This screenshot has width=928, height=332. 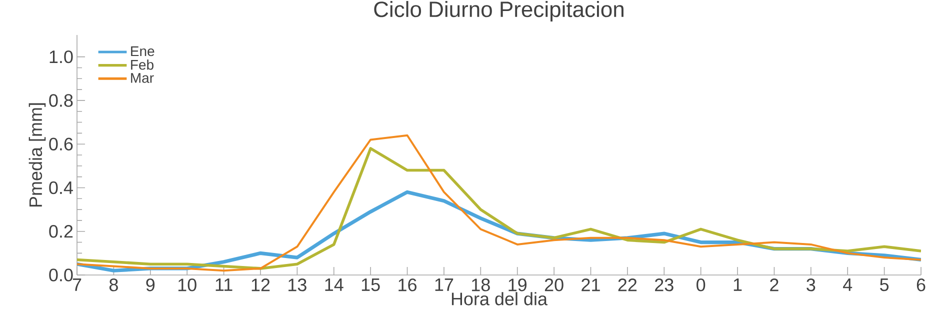 I want to click on chart-title: Ciclo Diurno Precipitacion, so click(x=499, y=11).